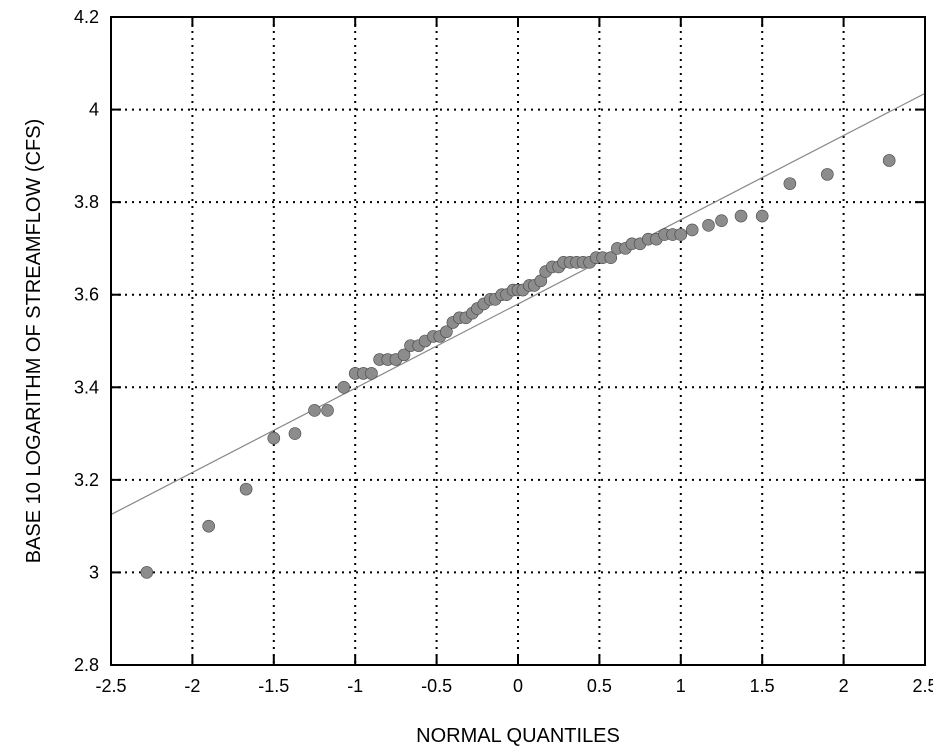 This screenshot has width=933, height=750. What do you see at coordinates (681, 686) in the screenshot?
I see `x-tick-label: 1` at bounding box center [681, 686].